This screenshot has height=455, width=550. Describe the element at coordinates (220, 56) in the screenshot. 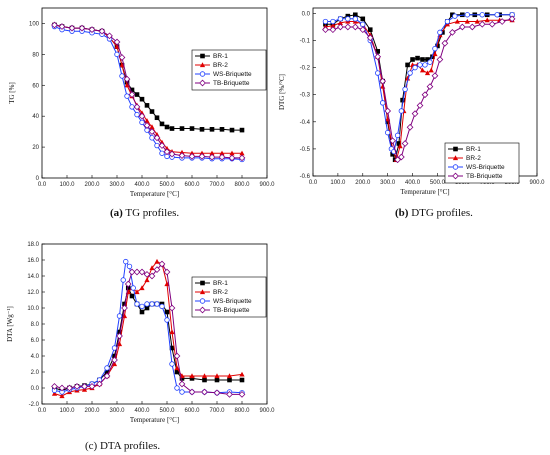

I see `legend-entry-label: BR-1` at that location.